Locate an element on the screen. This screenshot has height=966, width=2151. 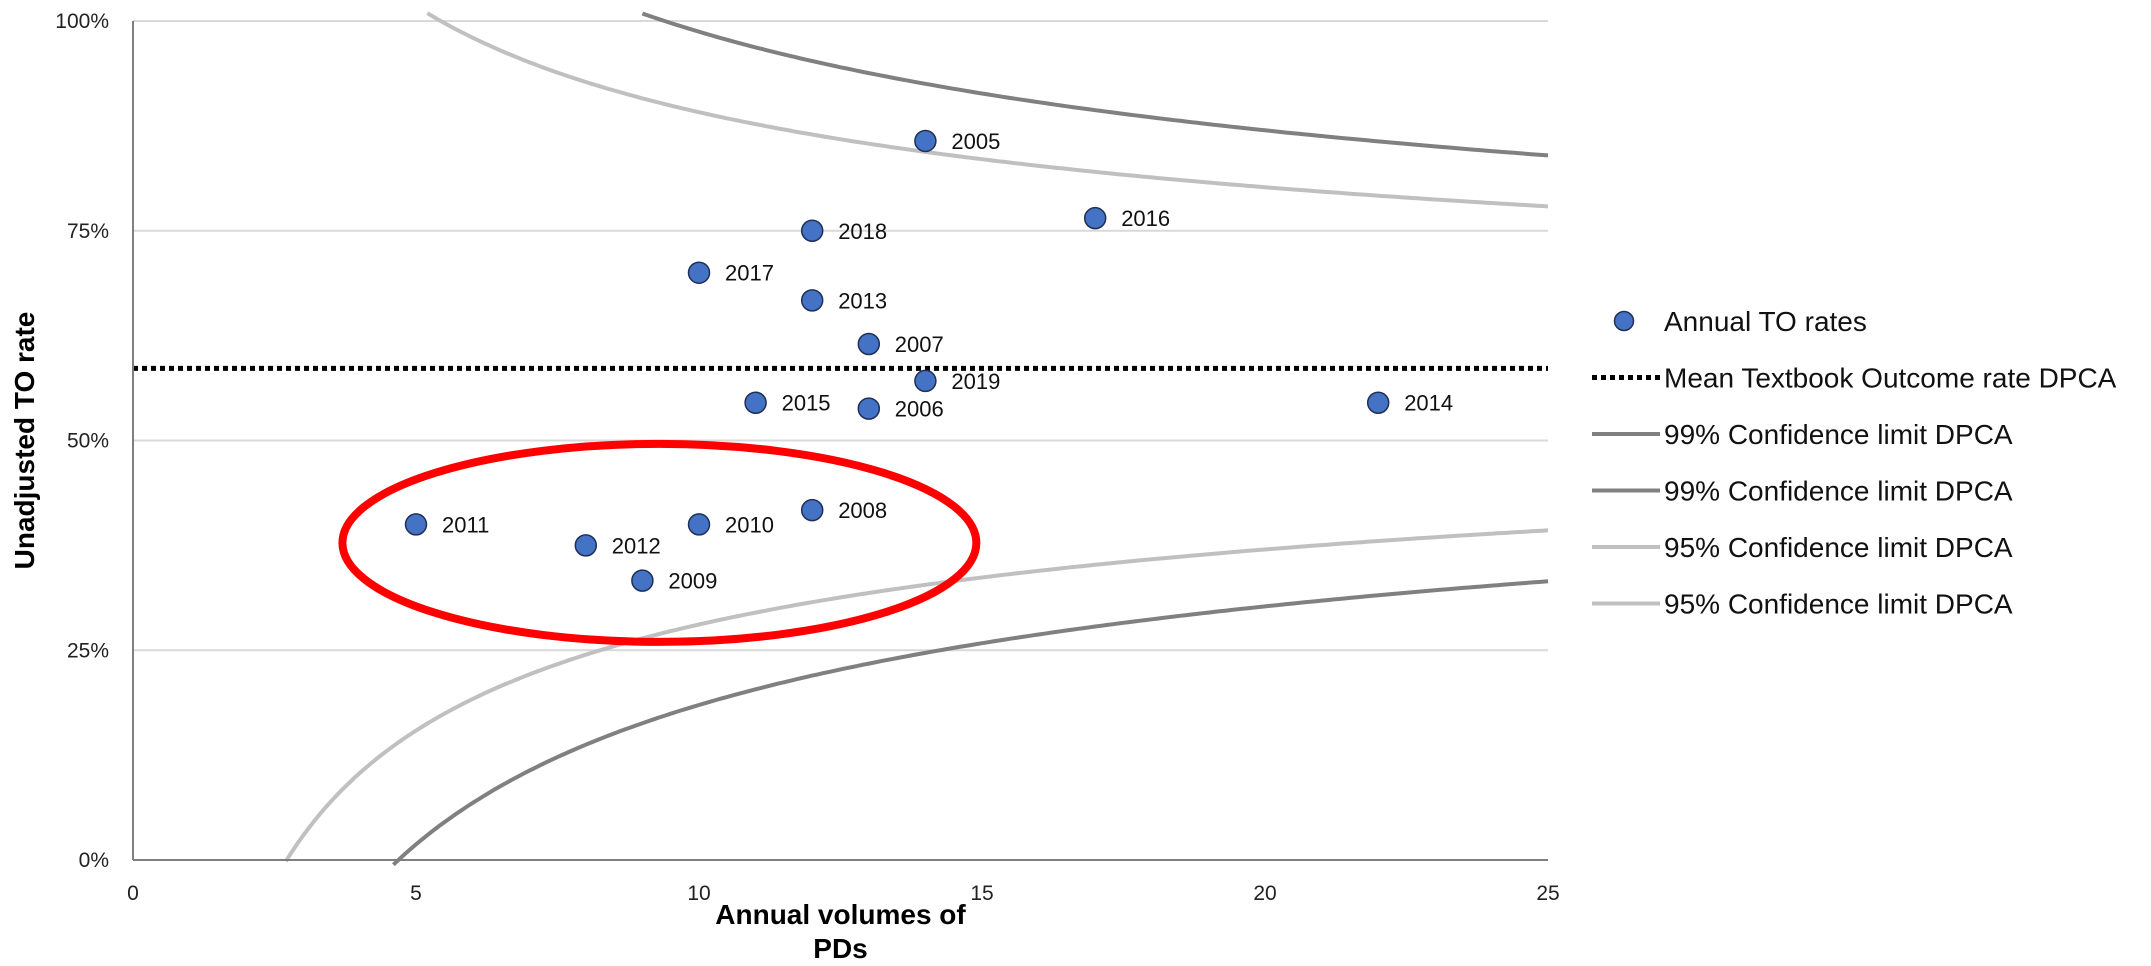
x-tick-label: 5 is located at coordinates (416, 893).